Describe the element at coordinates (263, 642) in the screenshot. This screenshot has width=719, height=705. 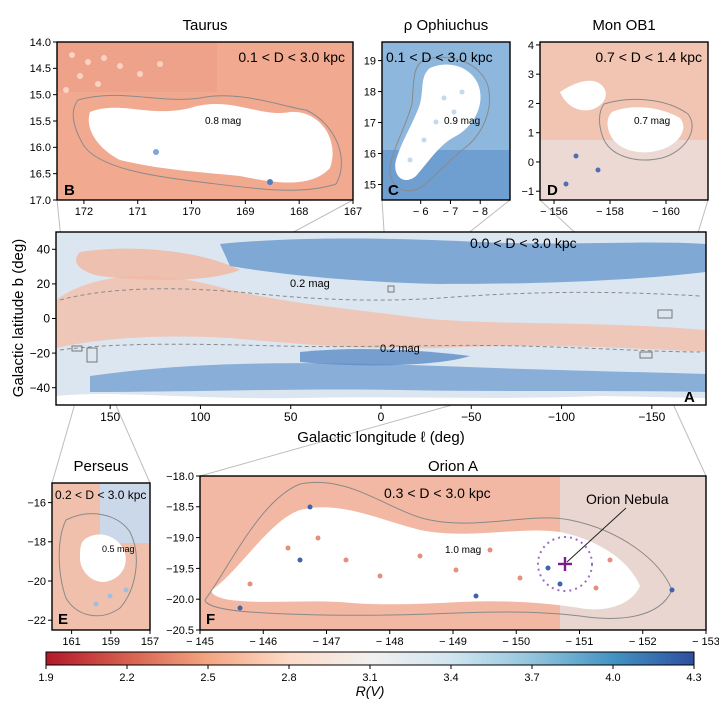
I see `x-tick-label: − 146` at that location.